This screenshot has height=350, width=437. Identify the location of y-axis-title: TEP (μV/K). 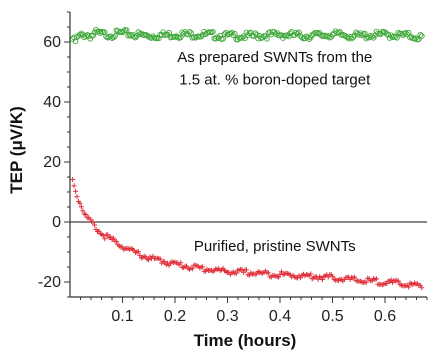
(16, 150).